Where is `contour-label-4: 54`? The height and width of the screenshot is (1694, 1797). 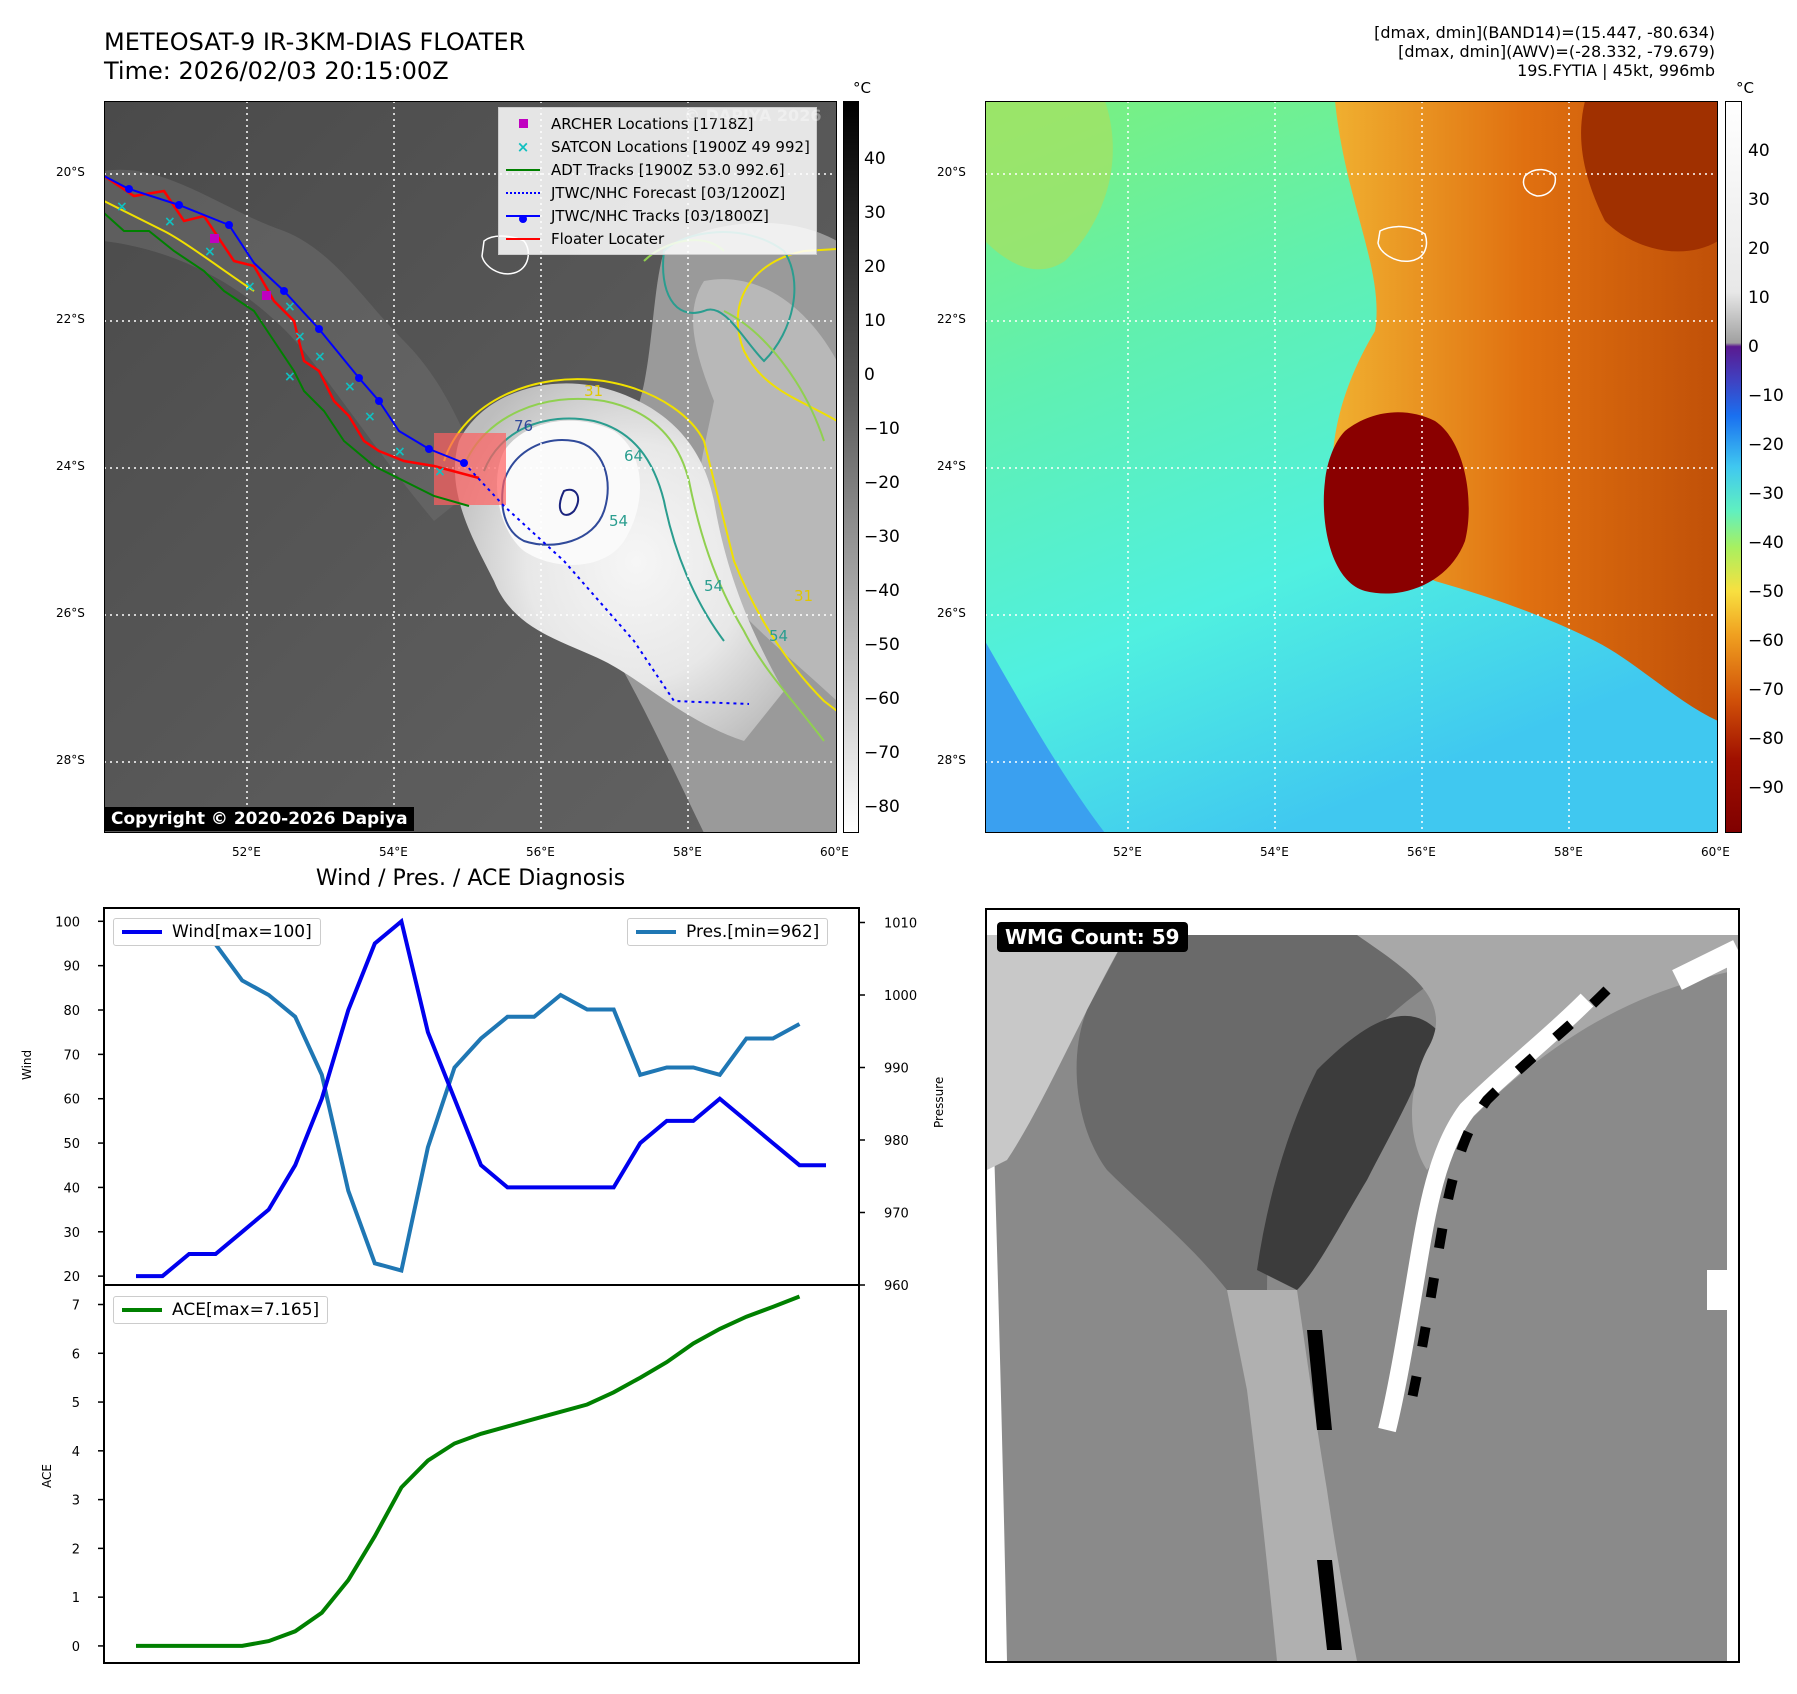
contour-label-4: 54 is located at coordinates (618, 521).